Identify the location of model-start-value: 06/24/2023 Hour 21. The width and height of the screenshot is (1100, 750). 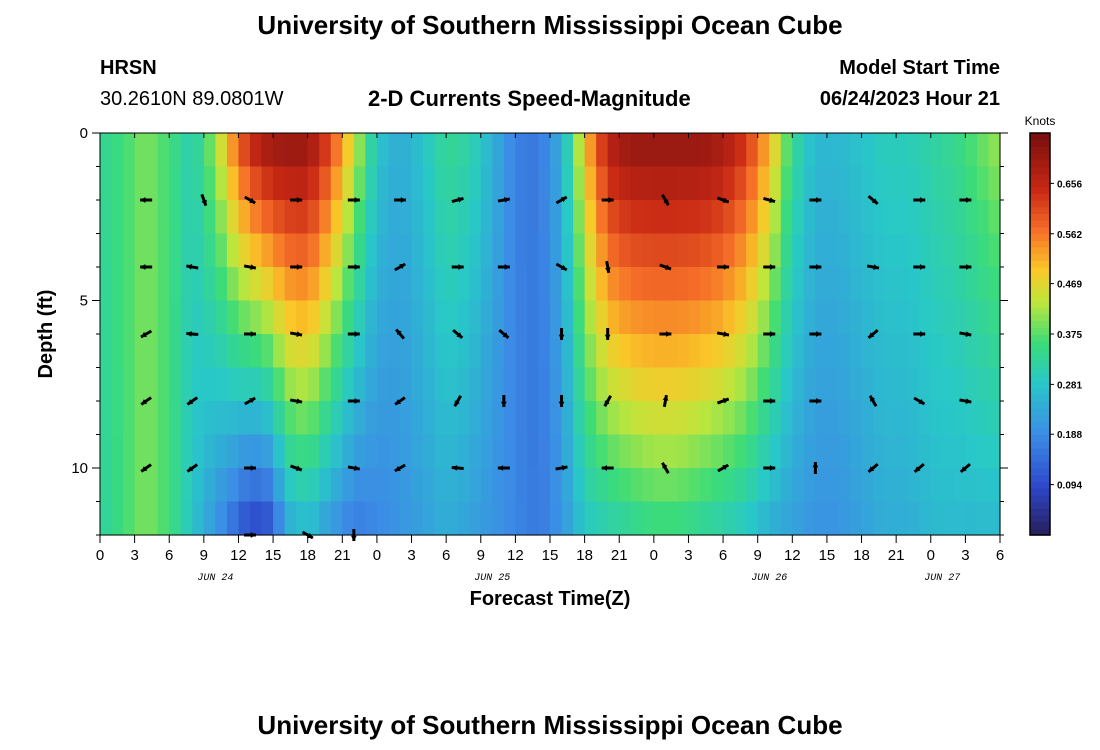
(909, 99).